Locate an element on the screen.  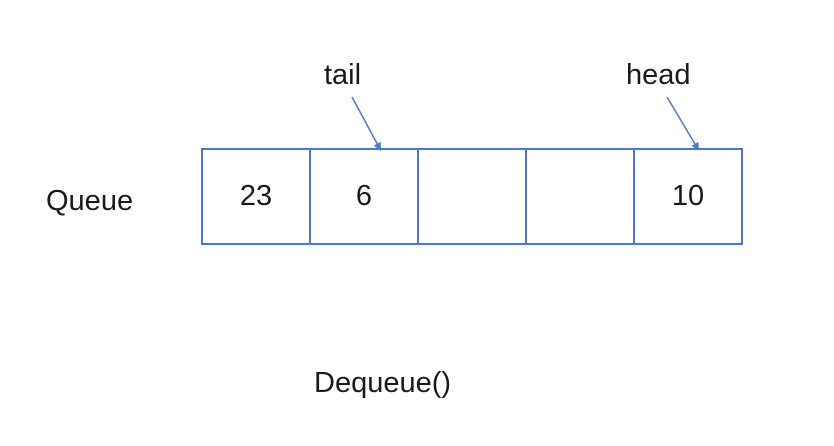
operation-caption: Dequeue() is located at coordinates (383, 383).